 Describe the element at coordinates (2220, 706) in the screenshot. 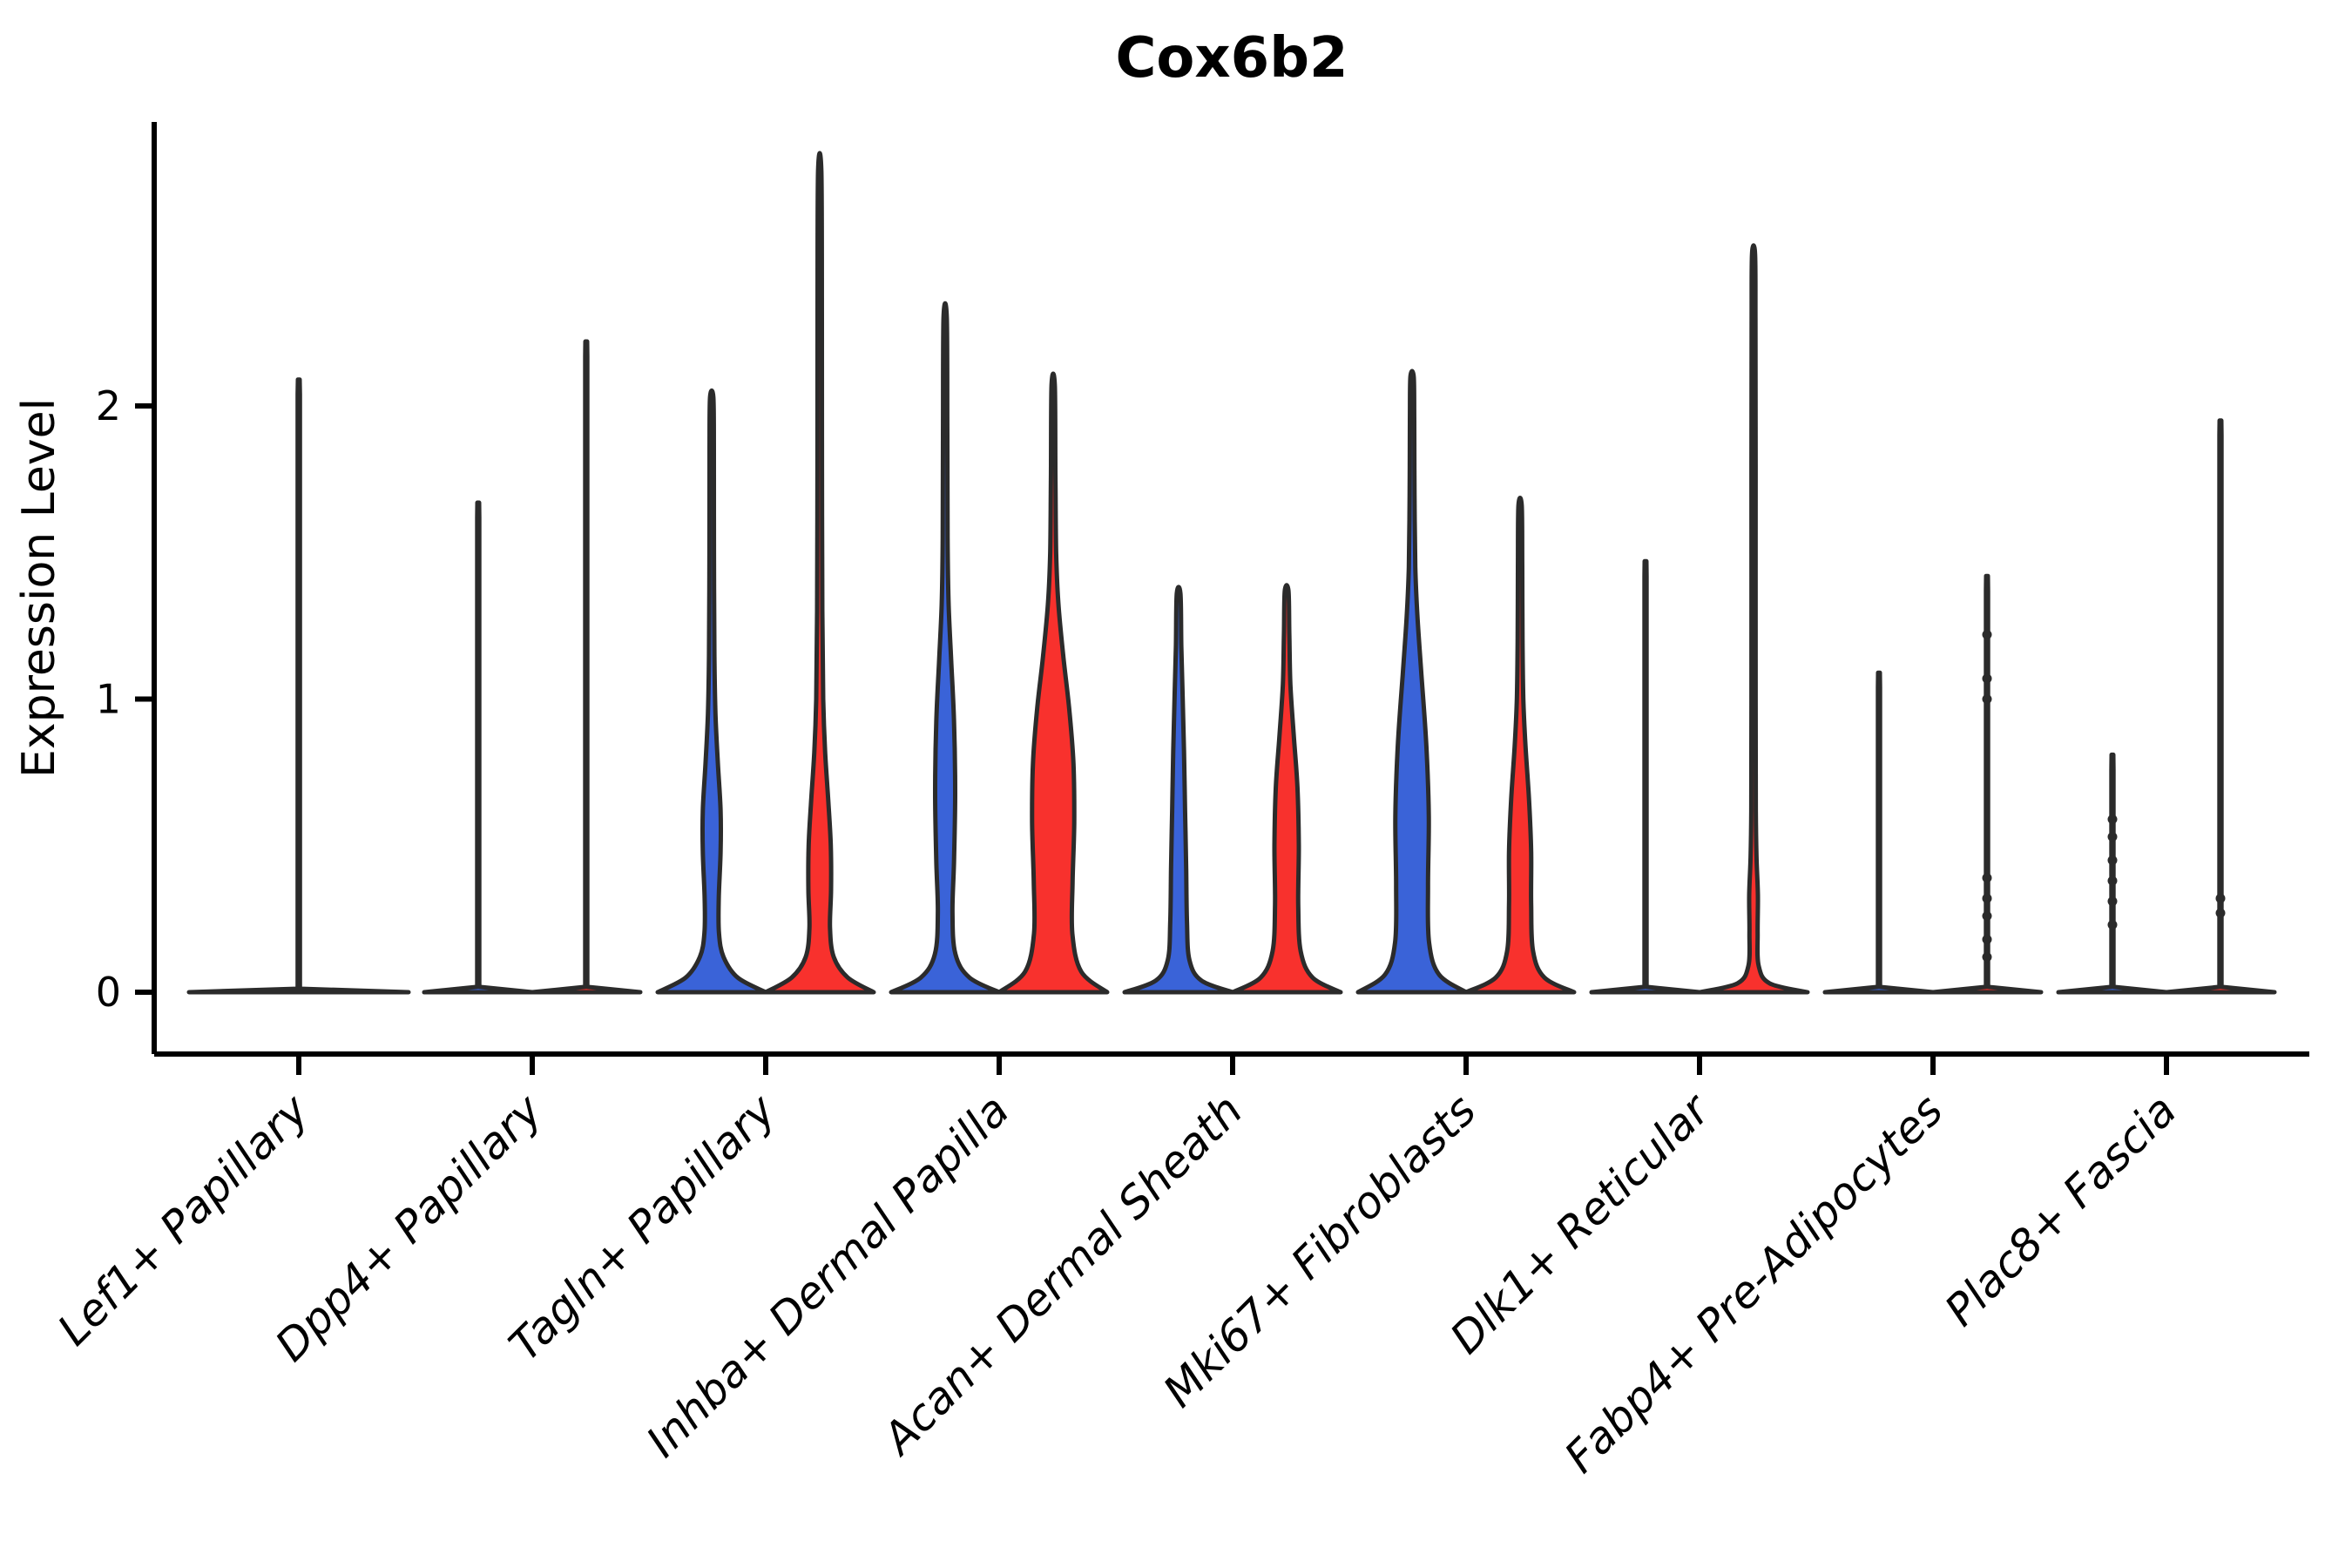

I see `violin-8-red` at that location.